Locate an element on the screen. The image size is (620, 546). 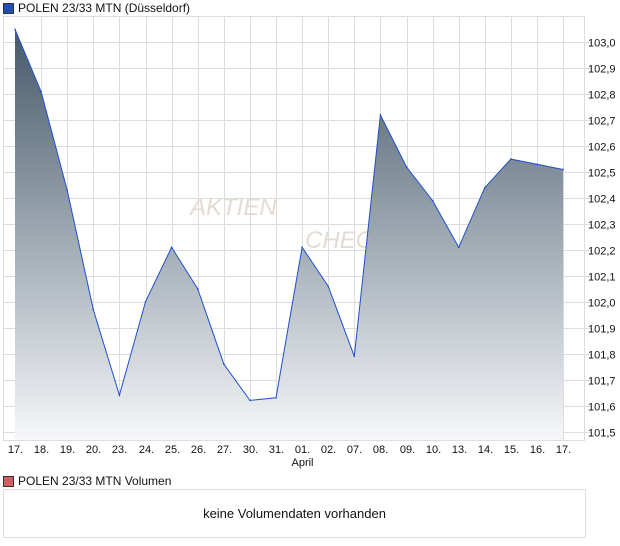
price-legend: POLEN 23/33 MTN (Düsseldorf) is located at coordinates (96, 8).